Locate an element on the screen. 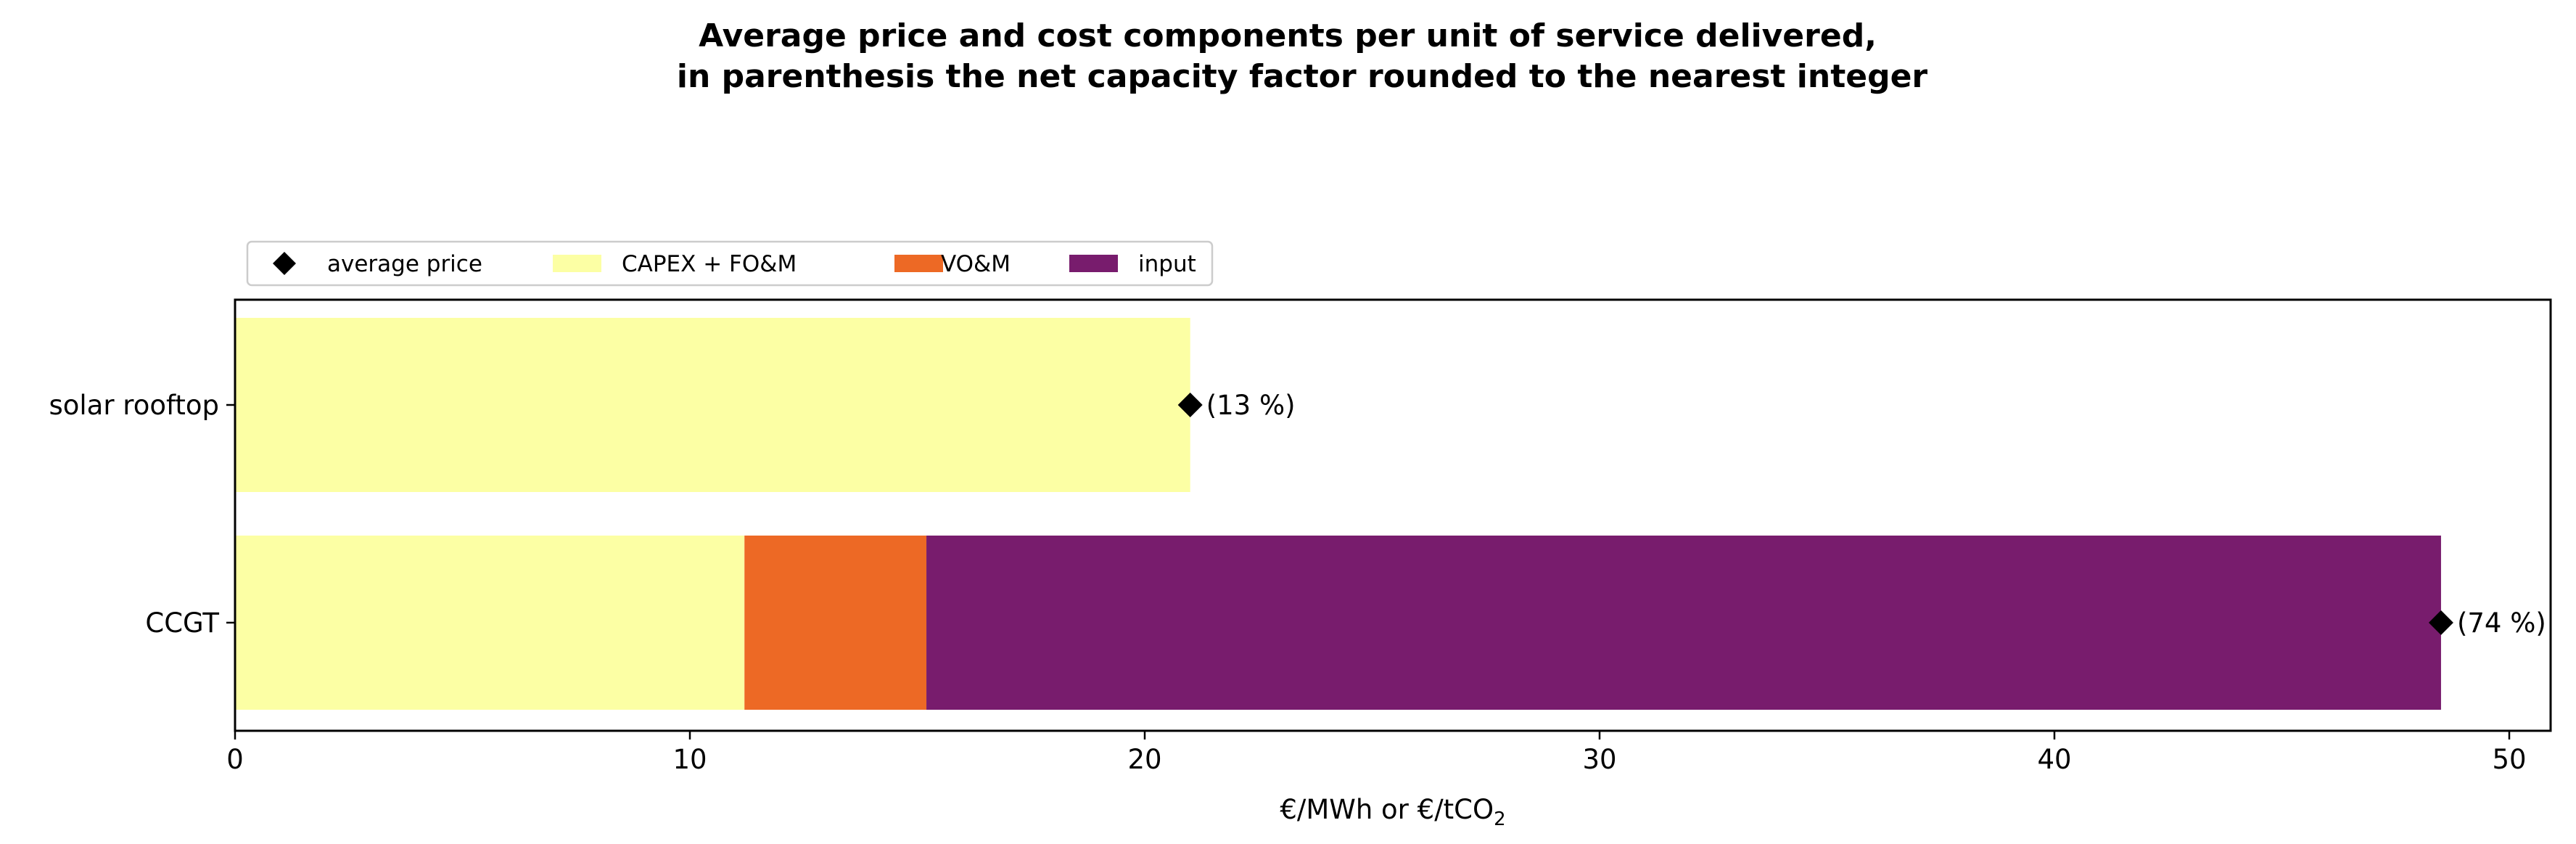 The image size is (2576, 844). x-tick-label: 0 is located at coordinates (235, 760).